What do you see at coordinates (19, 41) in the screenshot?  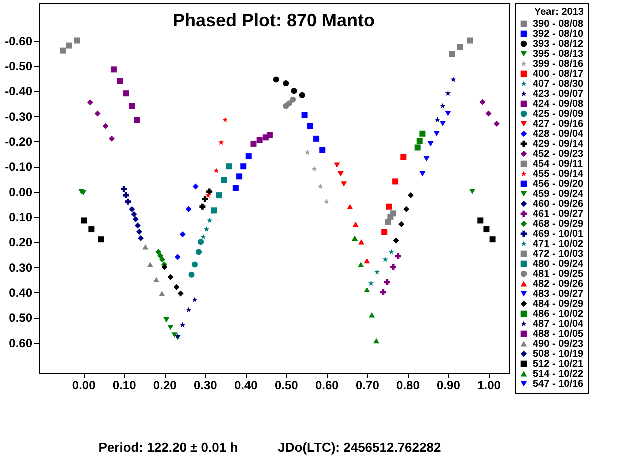 I see `y-tick-label: -0.60` at bounding box center [19, 41].